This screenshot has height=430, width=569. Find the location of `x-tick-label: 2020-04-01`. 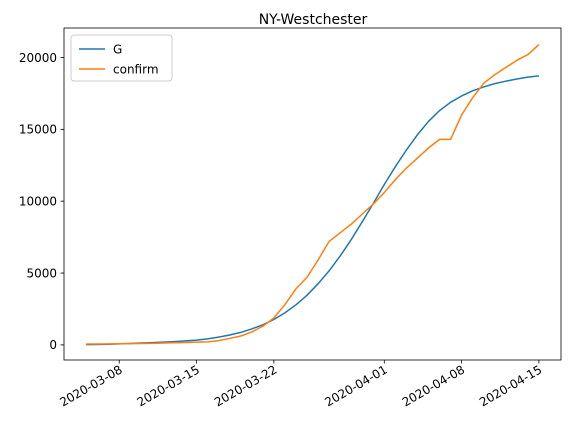

x-tick-label: 2020-04-01 is located at coordinates (355, 385).